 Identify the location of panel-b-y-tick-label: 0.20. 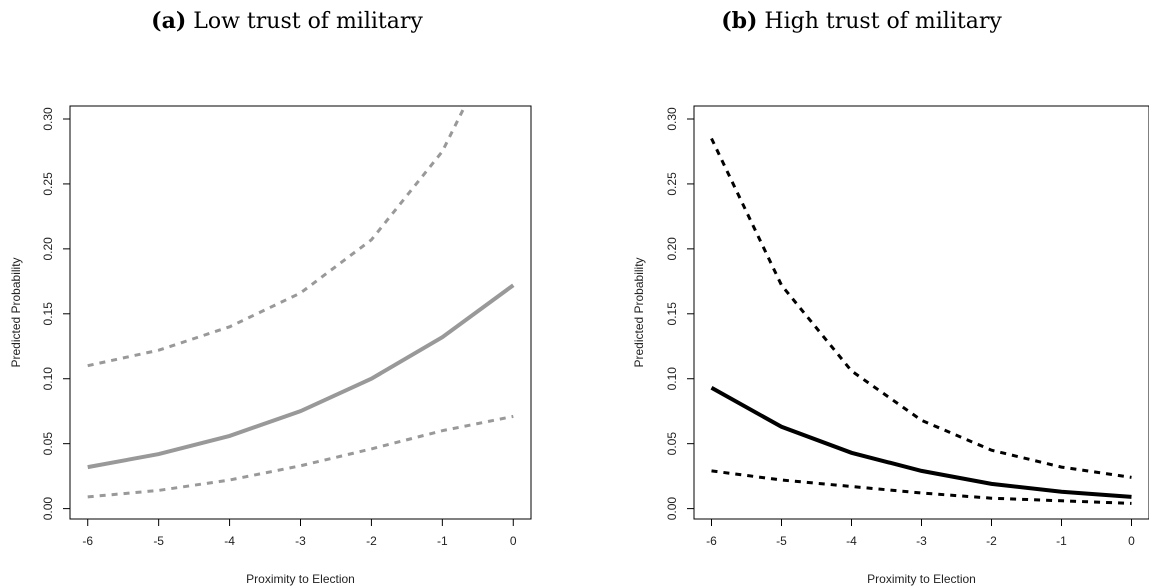
(672, 249).